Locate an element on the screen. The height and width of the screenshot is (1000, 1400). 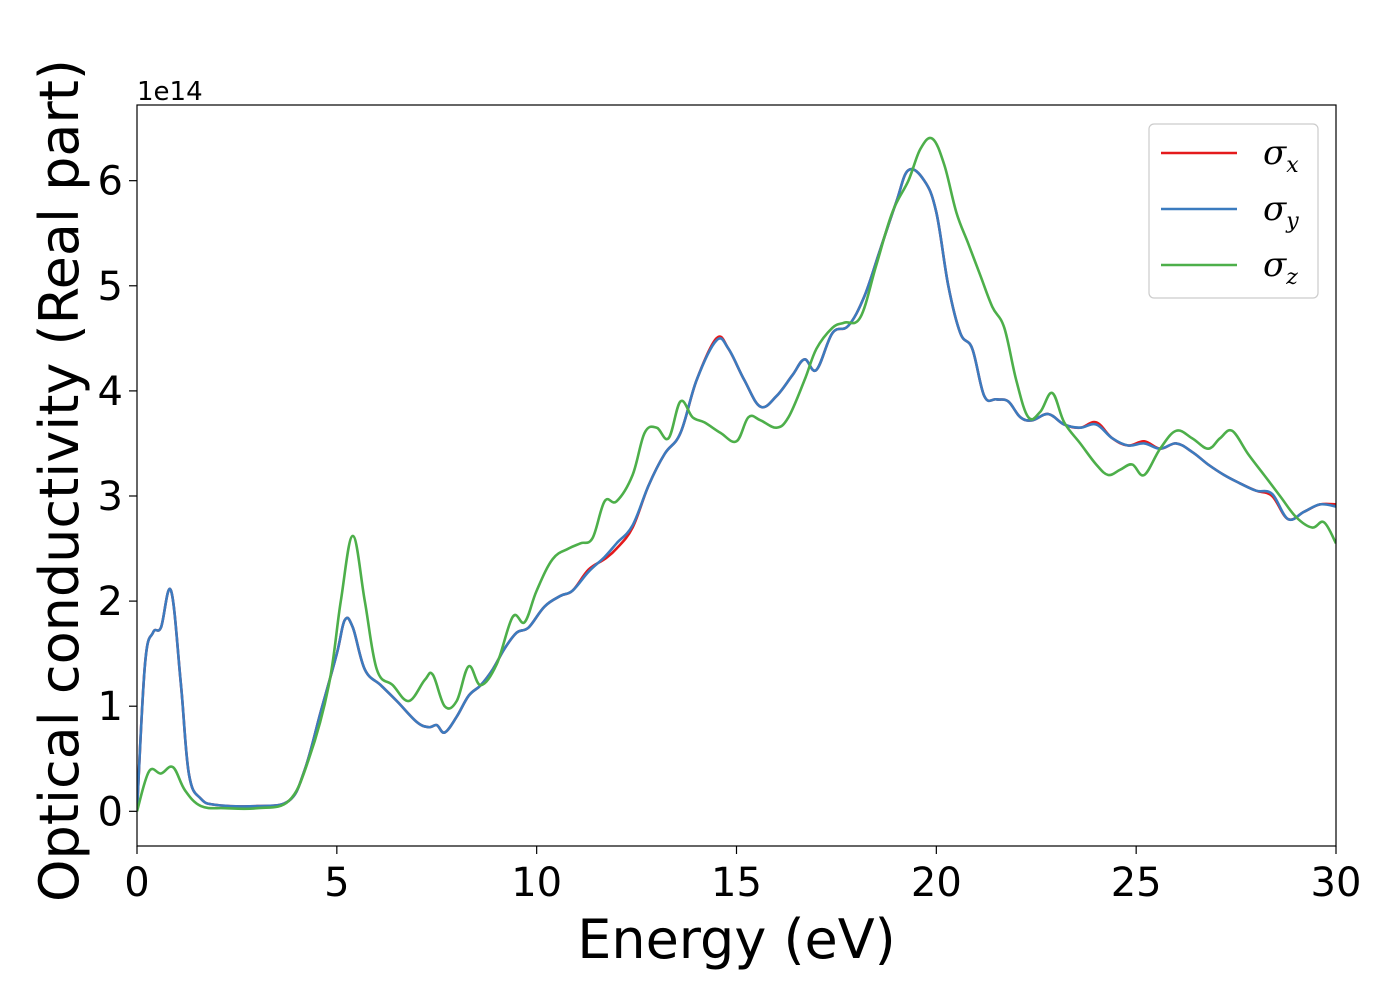
legend-label-y: σy is located at coordinates (1281, 211).